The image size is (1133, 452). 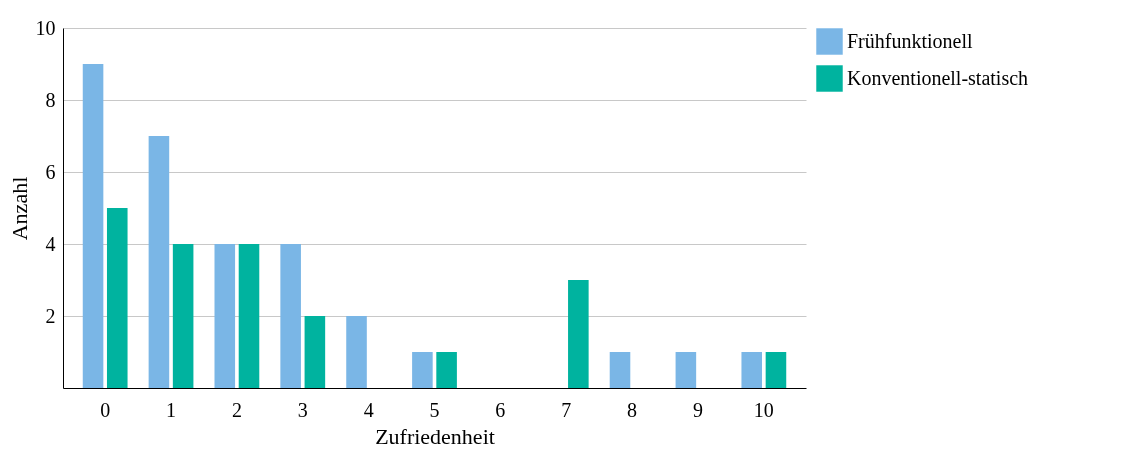 I want to click on x-axis-title: Zufriedenheit, so click(x=435, y=436).